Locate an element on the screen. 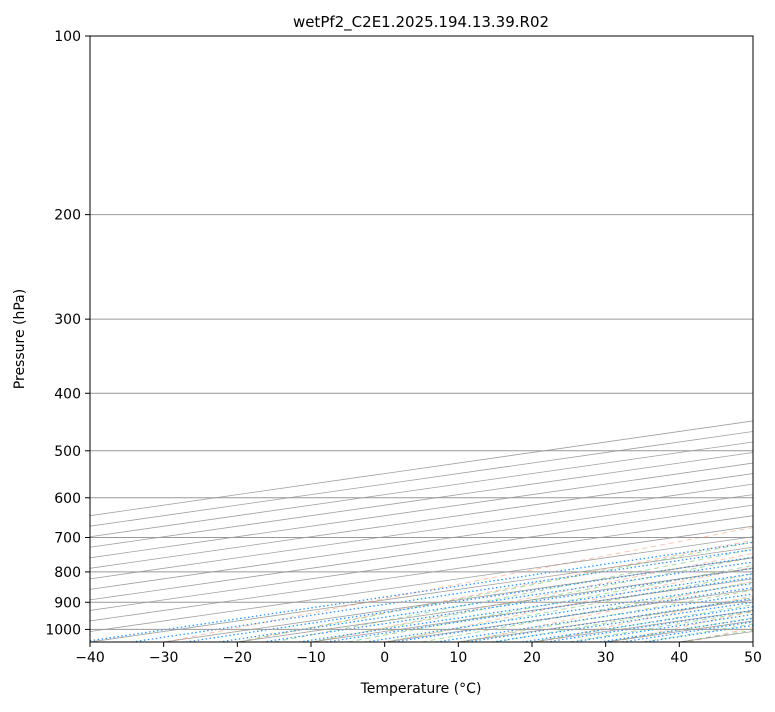 Image resolution: width=775 pixels, height=712 pixels. y-tick-label: 300 is located at coordinates (67, 320).